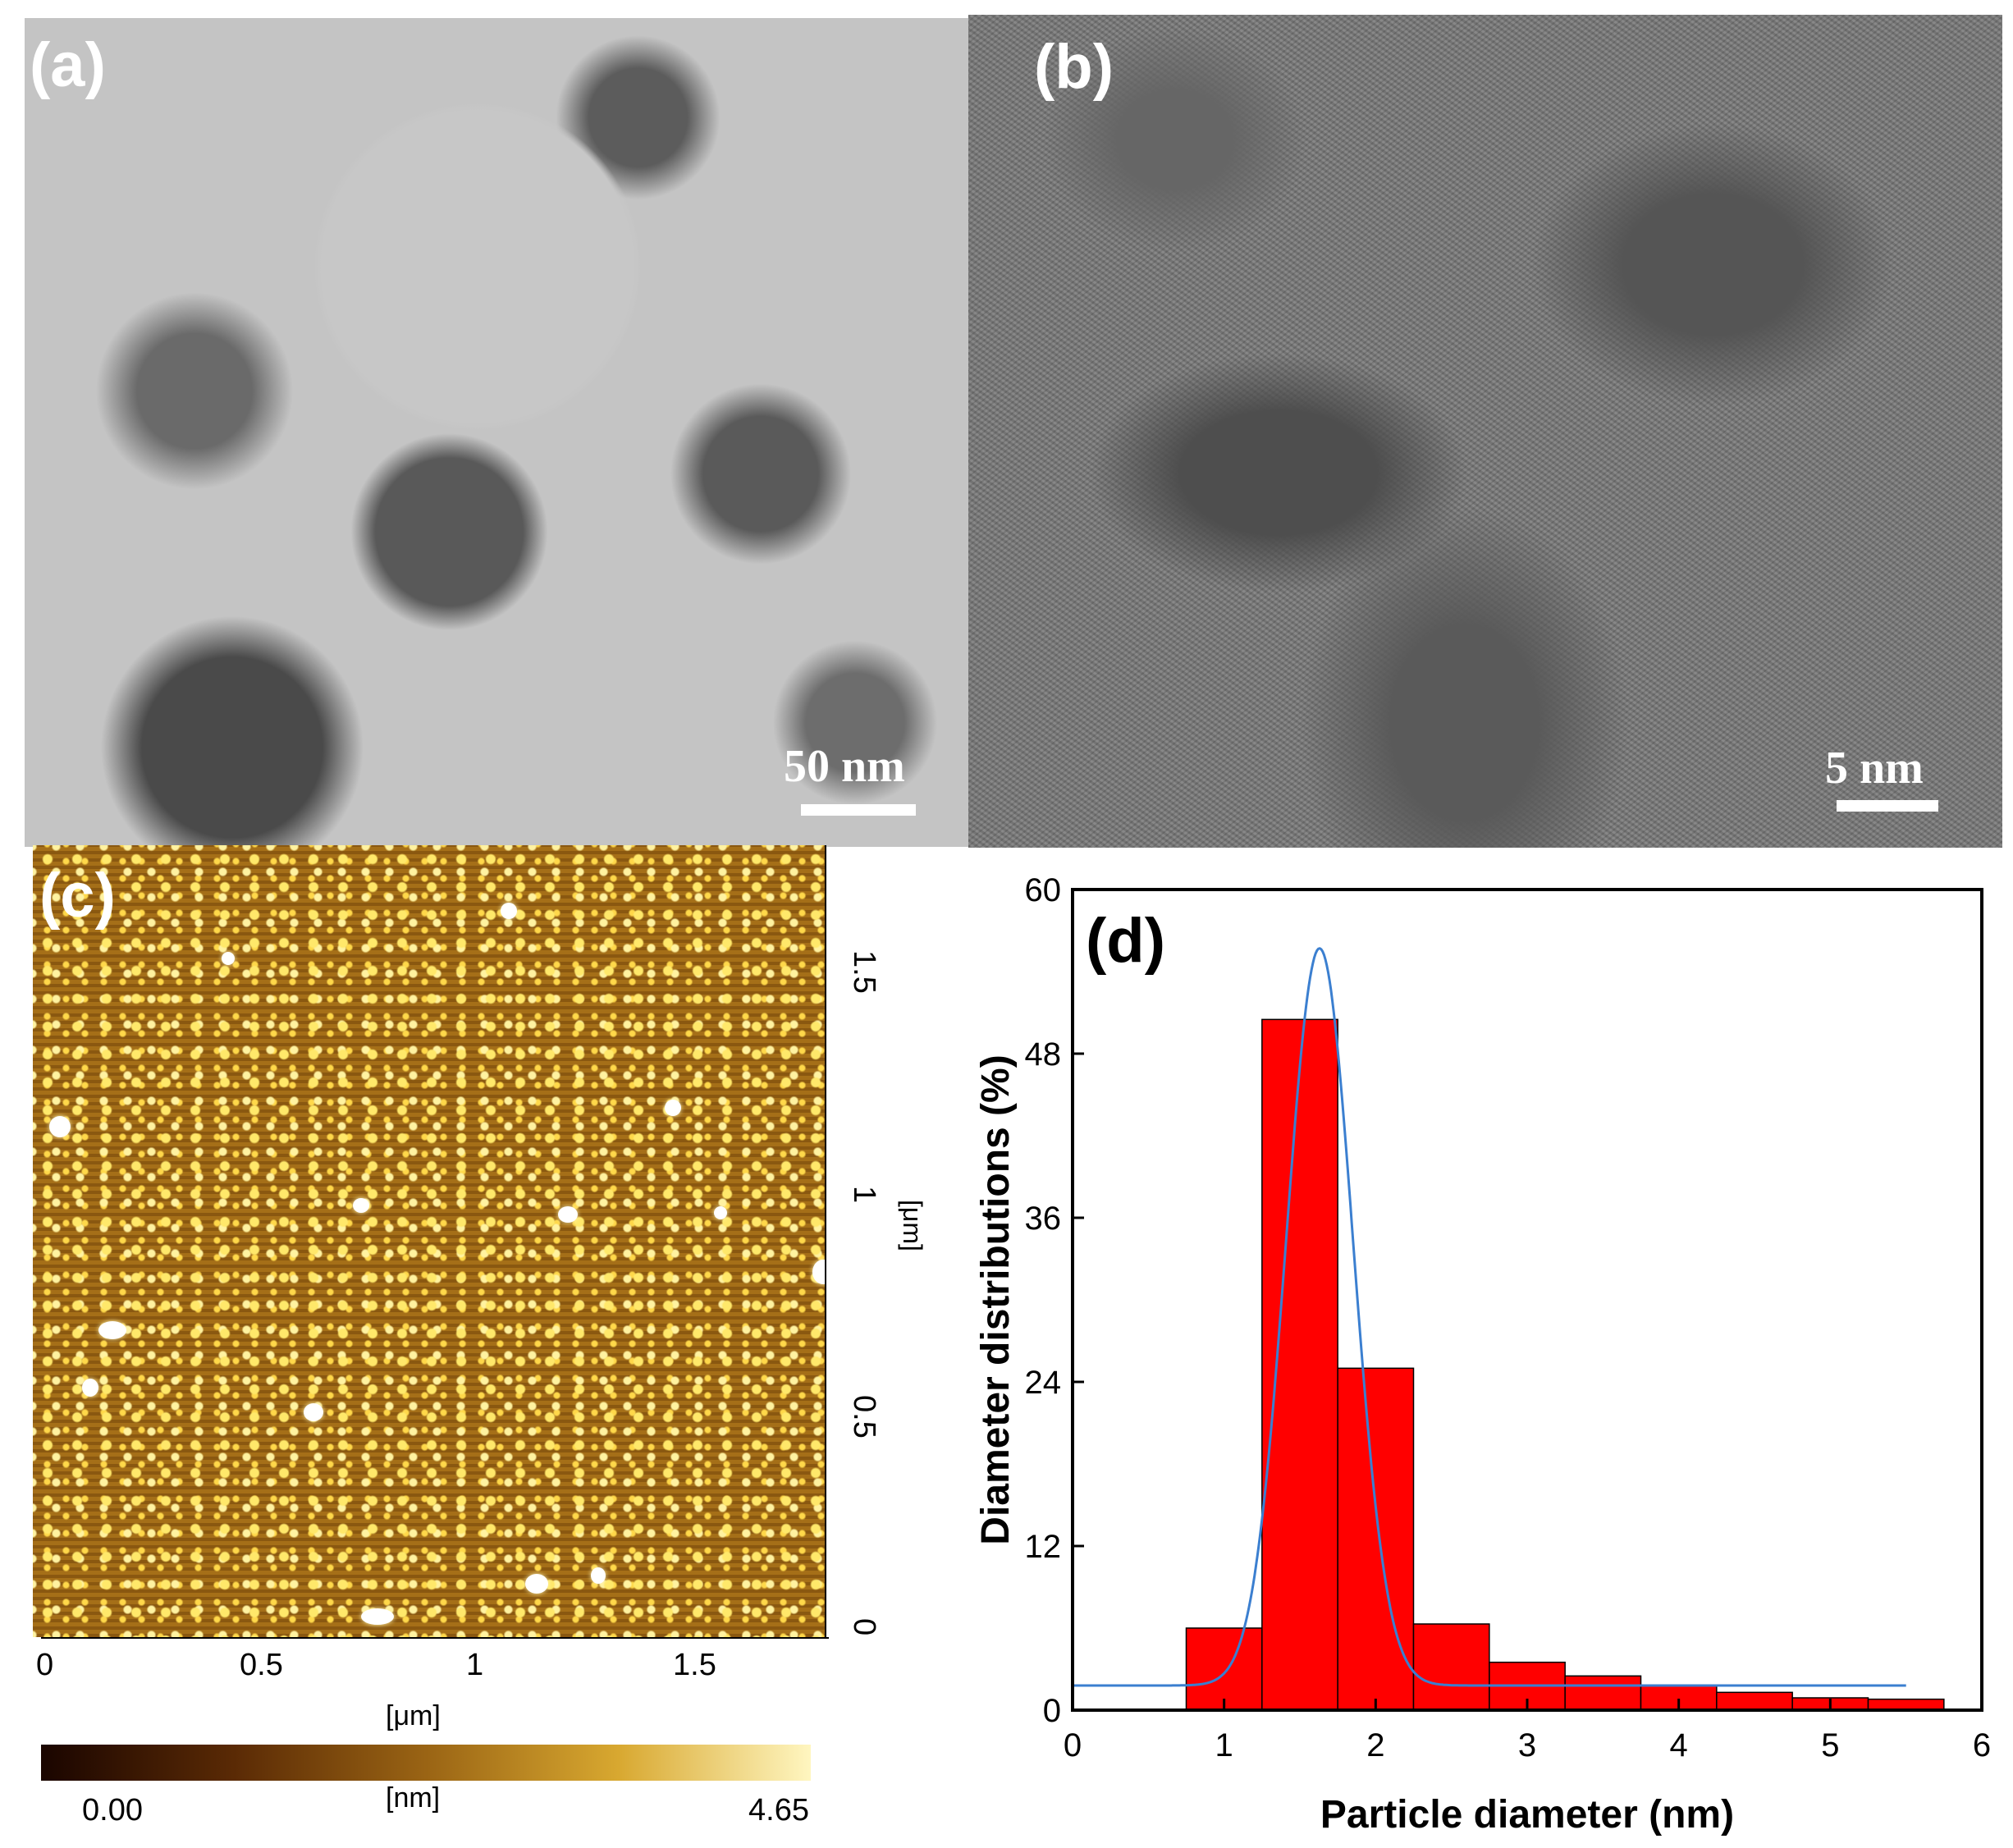 The image size is (2013, 1848). What do you see at coordinates (1126, 941) in the screenshot?
I see `panel-label-d: (d)` at bounding box center [1126, 941].